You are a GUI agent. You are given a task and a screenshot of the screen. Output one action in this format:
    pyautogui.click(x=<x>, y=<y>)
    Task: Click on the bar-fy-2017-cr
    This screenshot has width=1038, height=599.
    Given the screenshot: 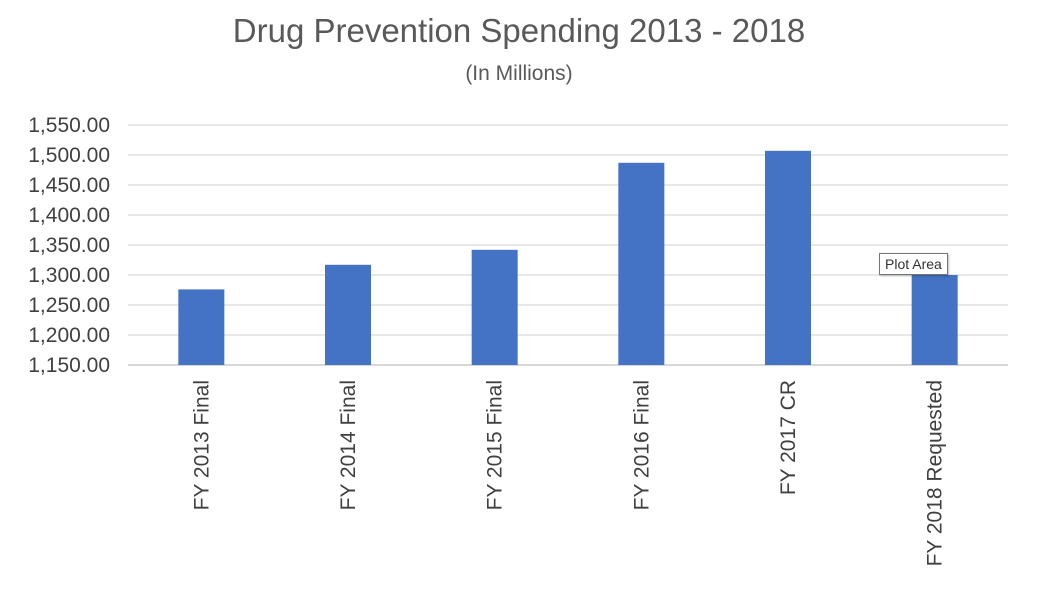 What is the action you would take?
    pyautogui.click(x=788, y=257)
    